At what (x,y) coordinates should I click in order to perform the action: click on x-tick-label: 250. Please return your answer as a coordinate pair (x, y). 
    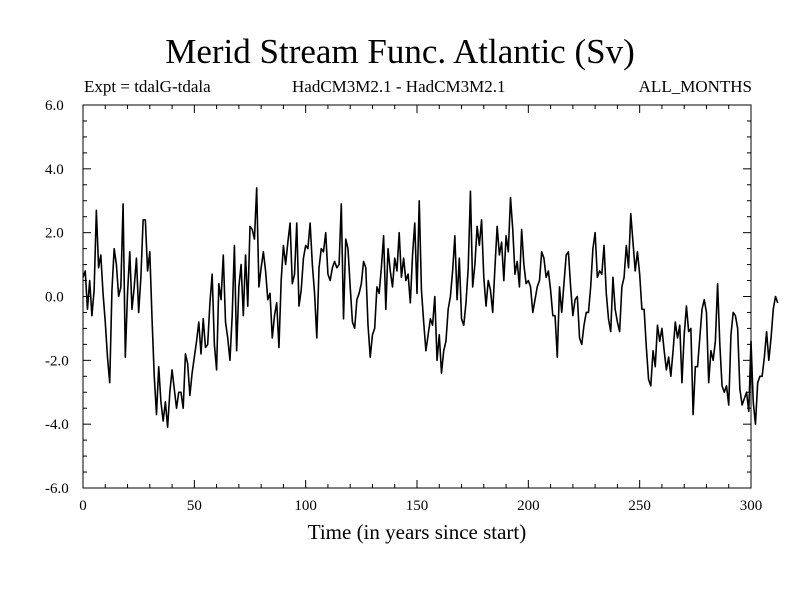
    Looking at the image, I should click on (639, 506).